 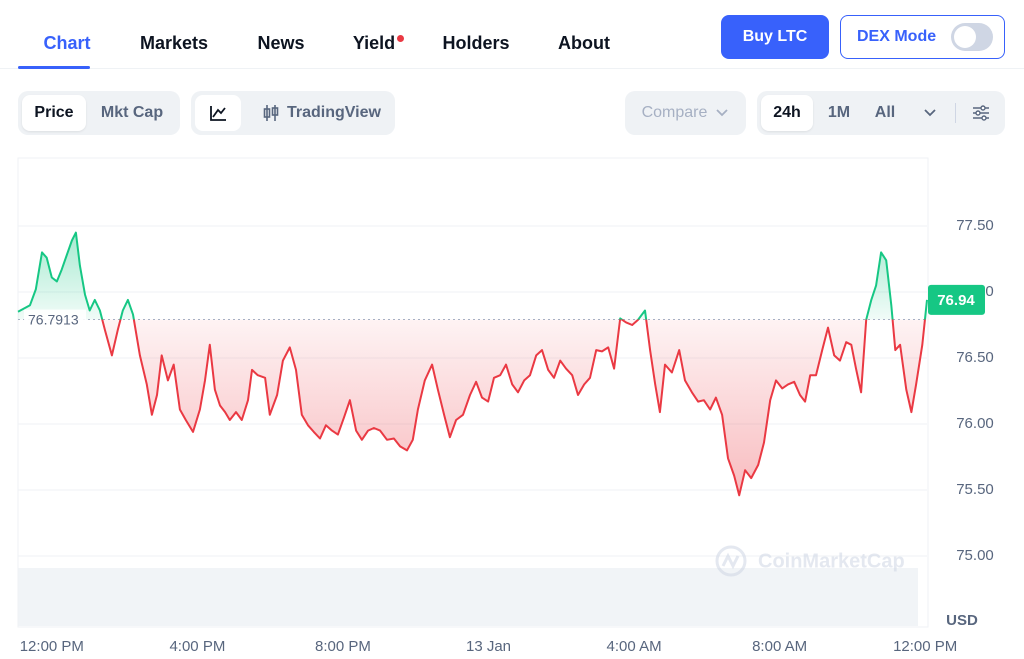 What do you see at coordinates (885, 112) in the screenshot?
I see `range-button: All` at bounding box center [885, 112].